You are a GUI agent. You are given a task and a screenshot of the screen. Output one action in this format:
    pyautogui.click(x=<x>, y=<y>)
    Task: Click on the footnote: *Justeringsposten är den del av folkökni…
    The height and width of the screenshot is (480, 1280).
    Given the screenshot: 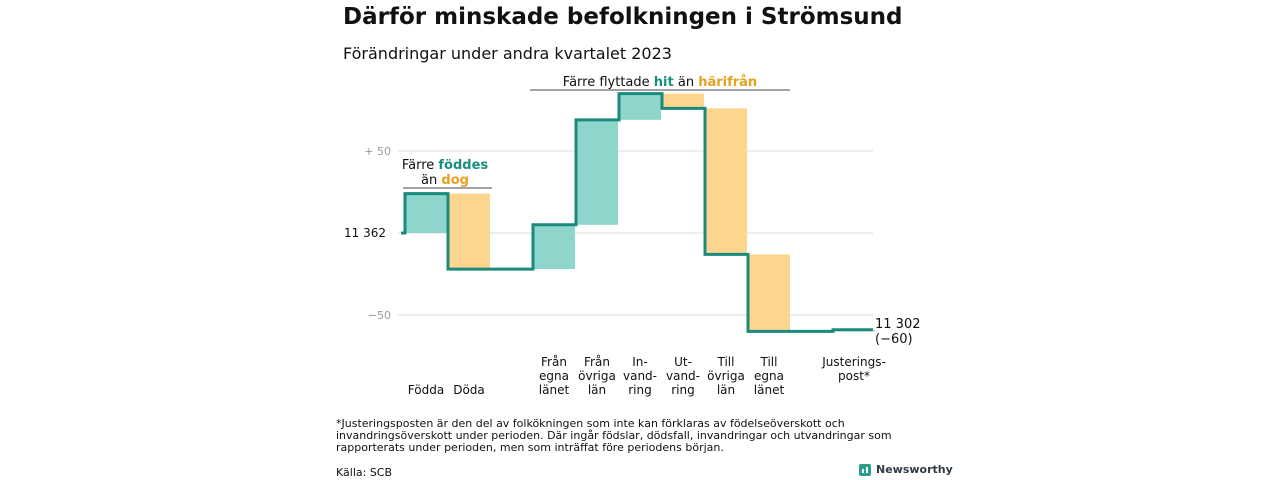 What is the action you would take?
    pyautogui.click(x=614, y=435)
    